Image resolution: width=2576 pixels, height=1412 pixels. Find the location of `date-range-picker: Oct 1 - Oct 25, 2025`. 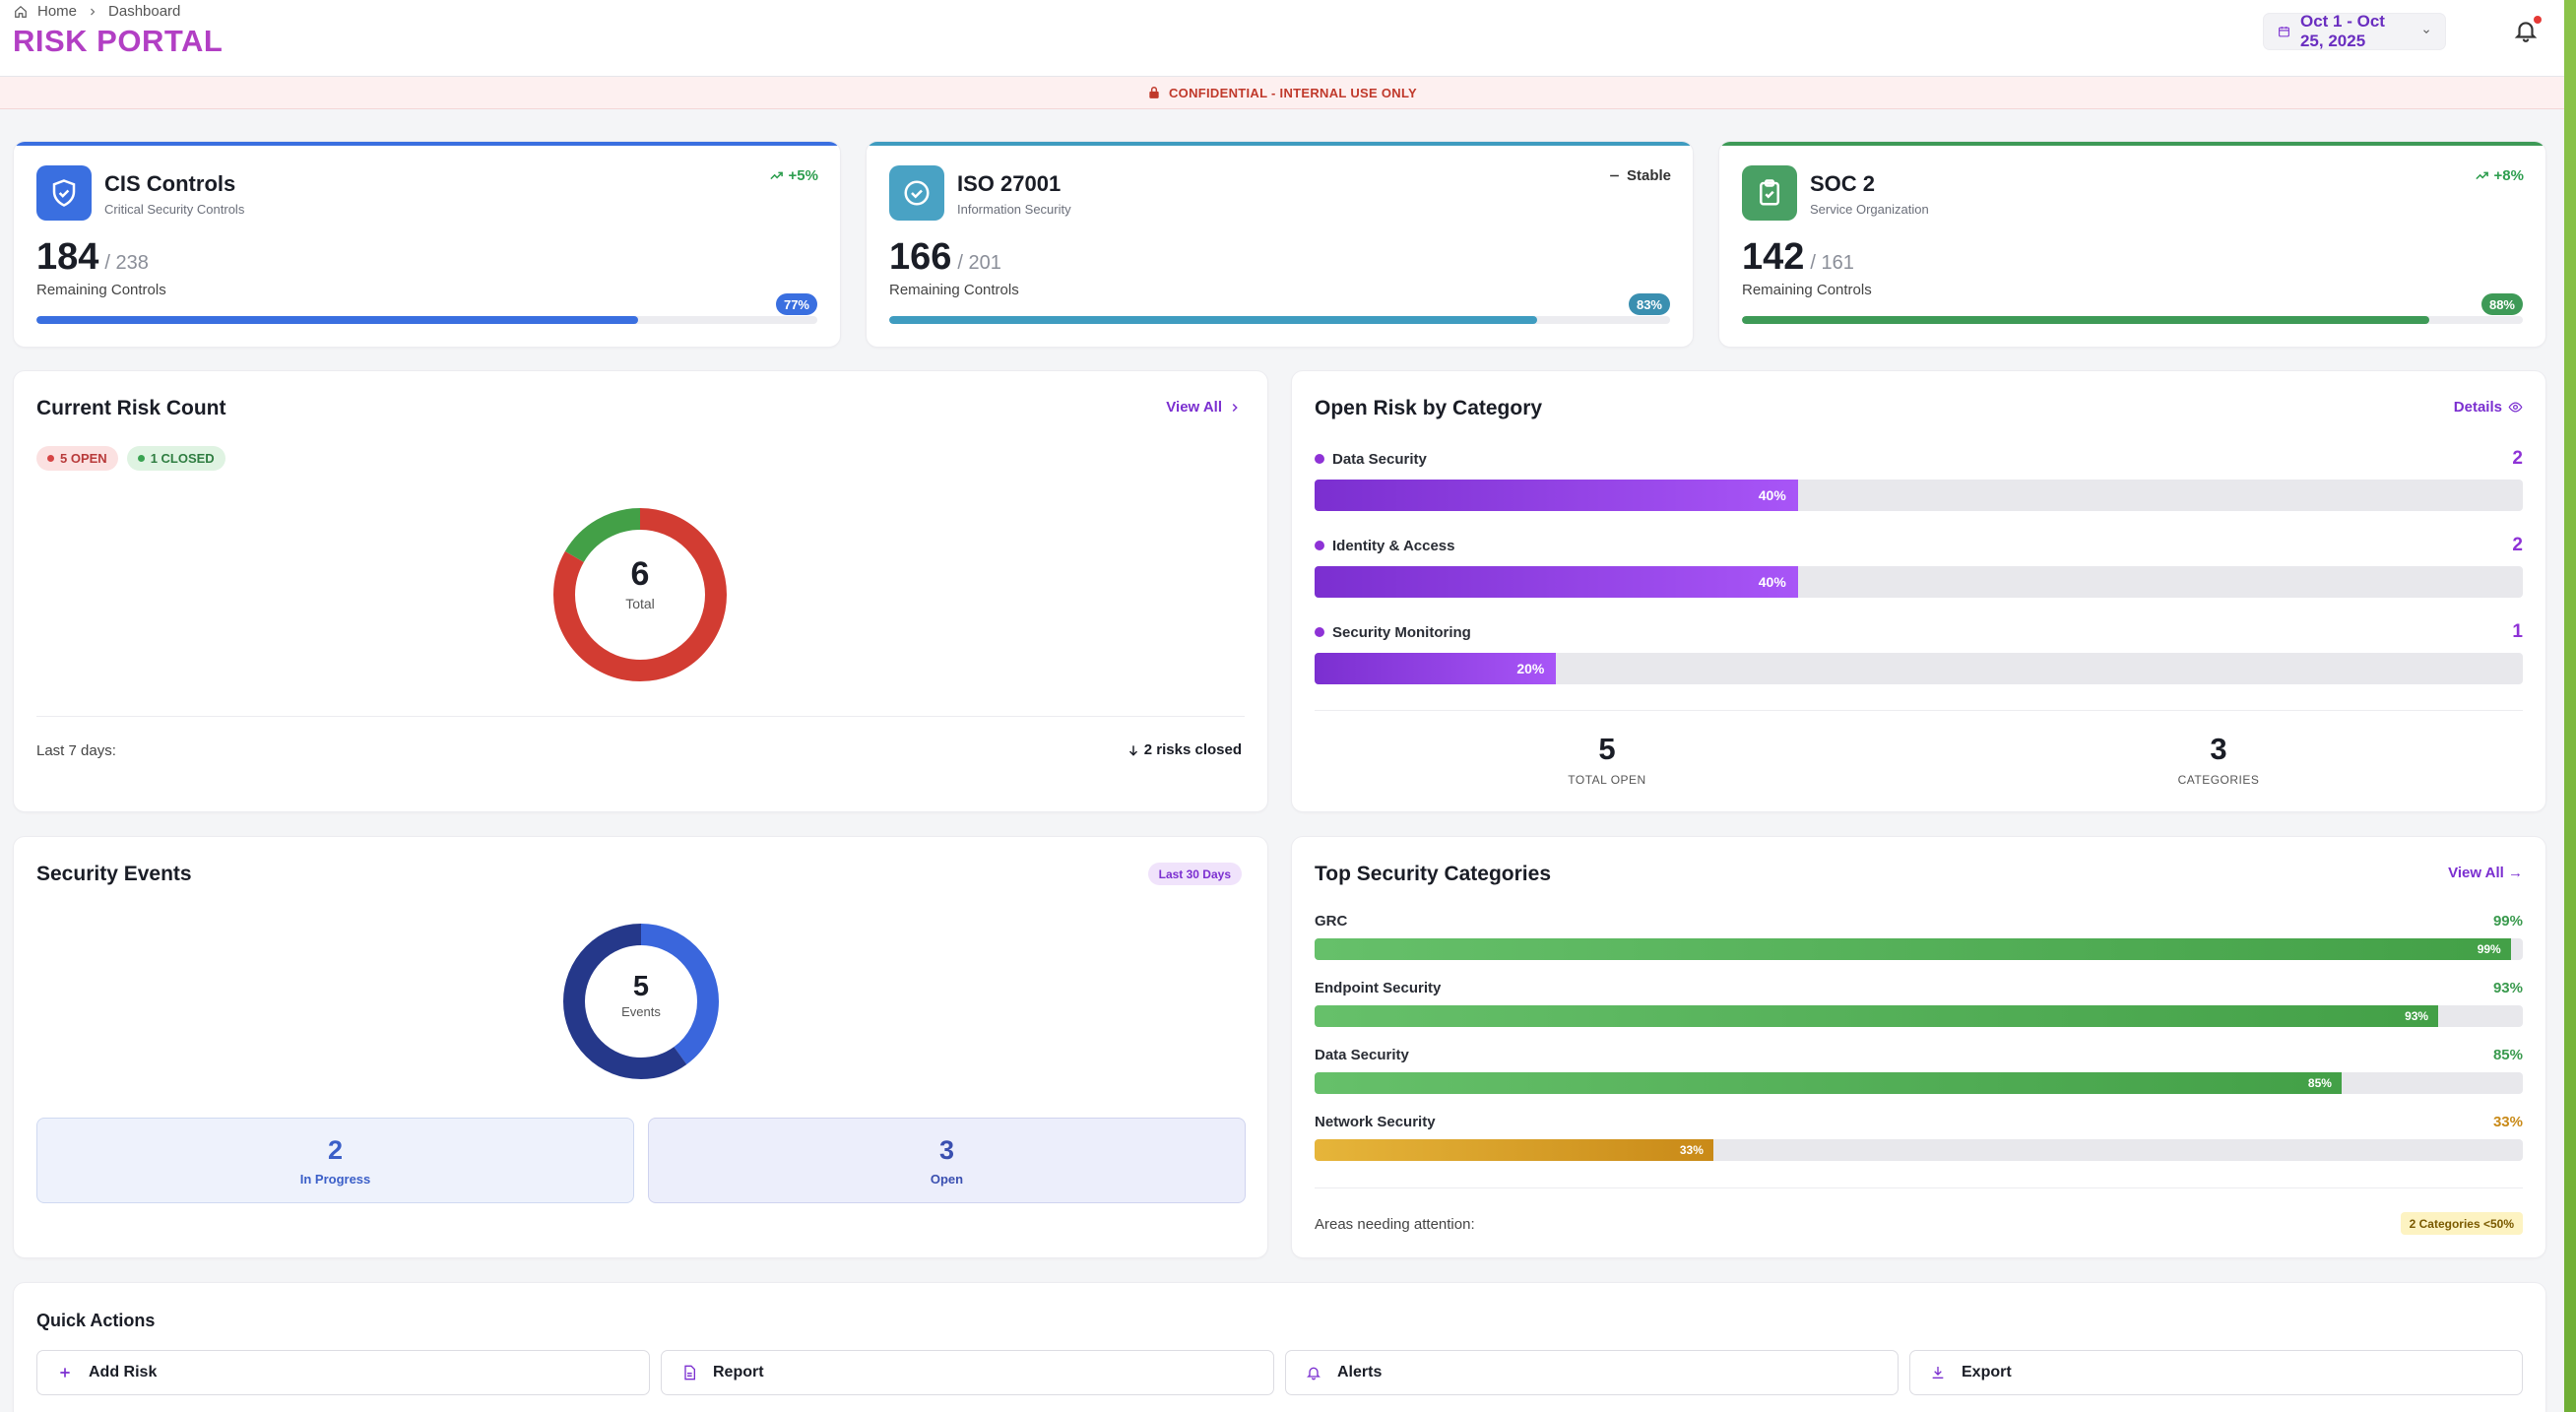

date-range-picker: Oct 1 - Oct 25, 2025 is located at coordinates (2354, 31).